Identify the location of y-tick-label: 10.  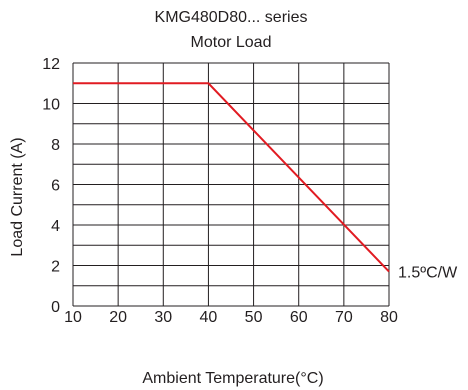
(51, 105).